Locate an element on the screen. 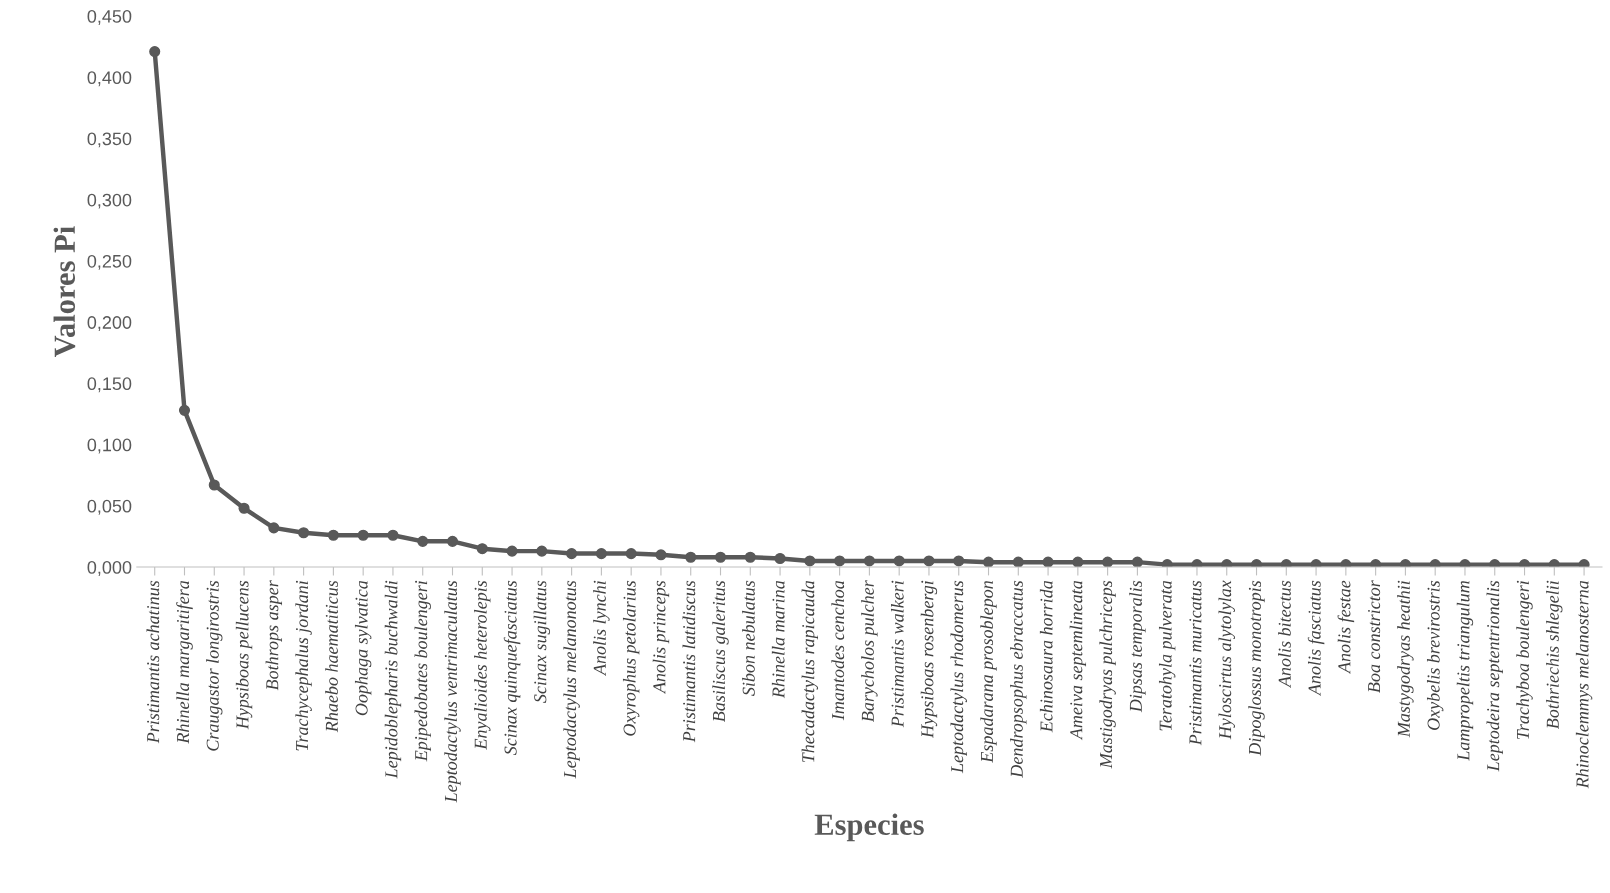 Image resolution: width=1610 pixels, height=893 pixels. y-tick-label: 0,000 is located at coordinates (109, 568).